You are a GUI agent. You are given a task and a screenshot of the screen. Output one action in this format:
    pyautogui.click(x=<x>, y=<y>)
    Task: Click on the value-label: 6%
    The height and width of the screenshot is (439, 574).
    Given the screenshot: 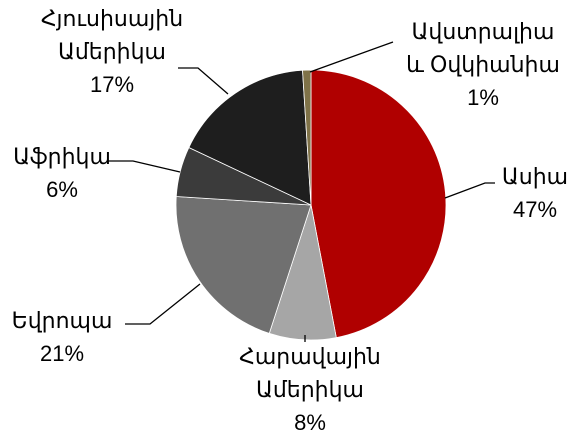 What is the action you would take?
    pyautogui.click(x=62, y=189)
    